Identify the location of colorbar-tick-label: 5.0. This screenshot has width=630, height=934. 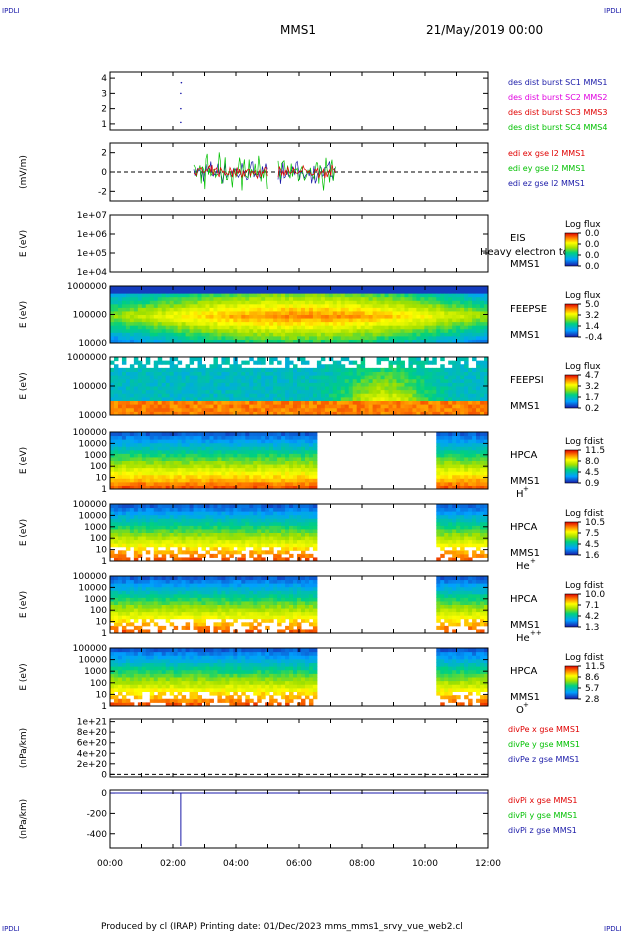
(592, 305).